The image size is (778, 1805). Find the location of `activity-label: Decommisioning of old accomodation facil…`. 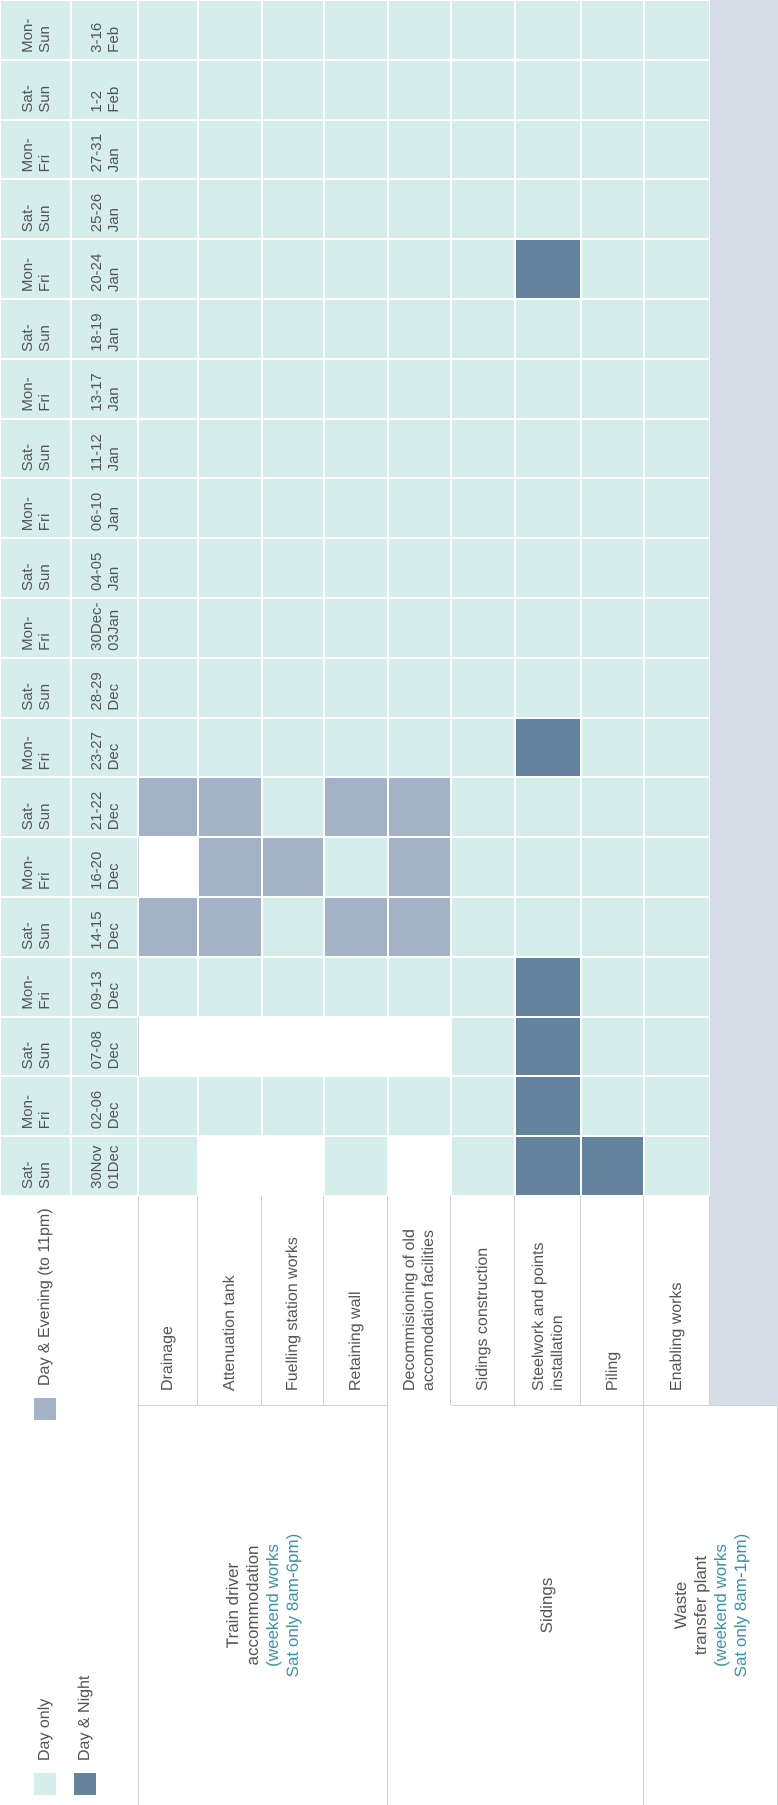

activity-label: Decommisioning of old accomodation facil… is located at coordinates (419, 1300).